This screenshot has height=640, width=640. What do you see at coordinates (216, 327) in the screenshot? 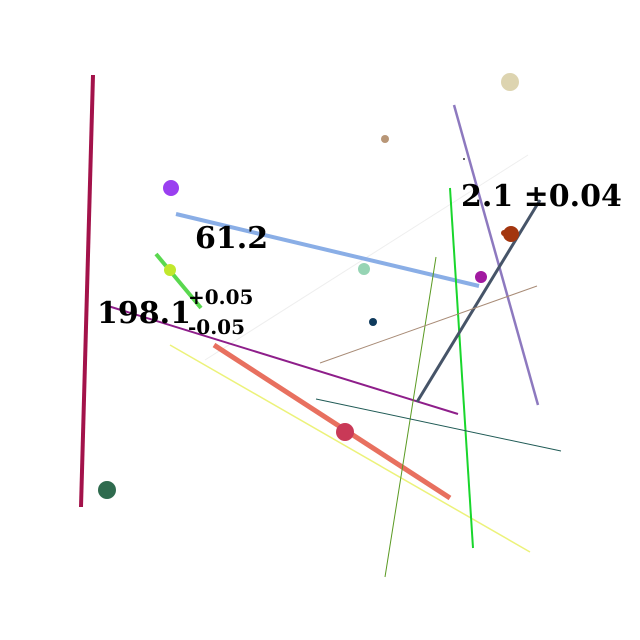
I see `value-label-198-minus: -0.05` at bounding box center [216, 327].